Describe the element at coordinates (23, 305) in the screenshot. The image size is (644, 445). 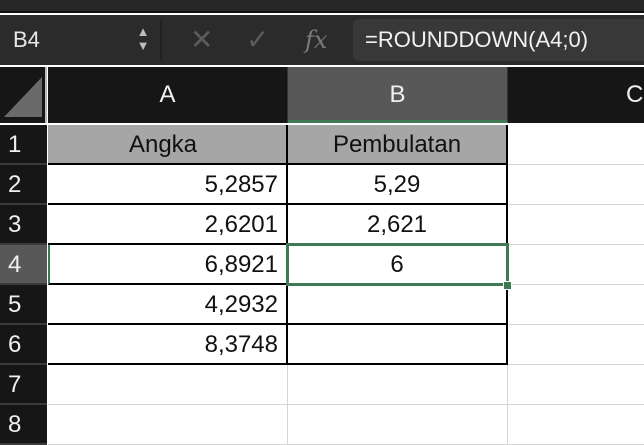
I see `row-header-5: 5` at that location.